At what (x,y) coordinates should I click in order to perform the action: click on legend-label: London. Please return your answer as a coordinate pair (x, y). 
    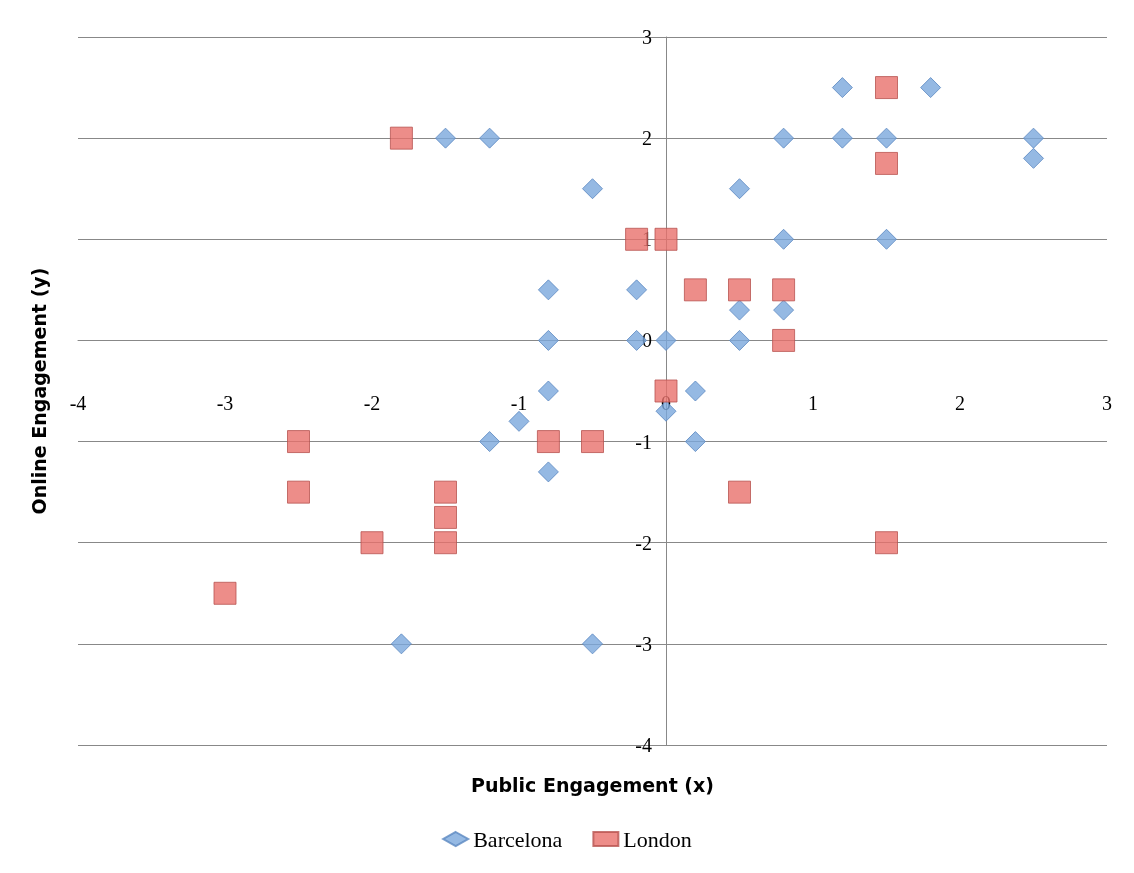
    Looking at the image, I should click on (657, 839).